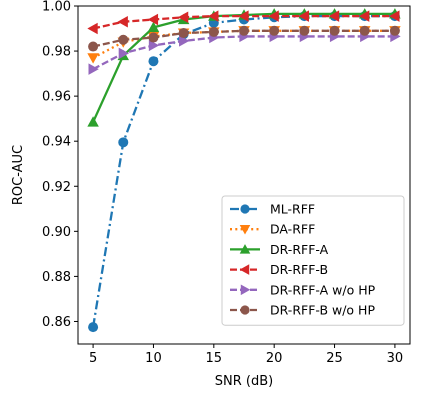 This screenshot has width=423, height=402. I want to click on x-tick-label: 5, so click(93, 358).